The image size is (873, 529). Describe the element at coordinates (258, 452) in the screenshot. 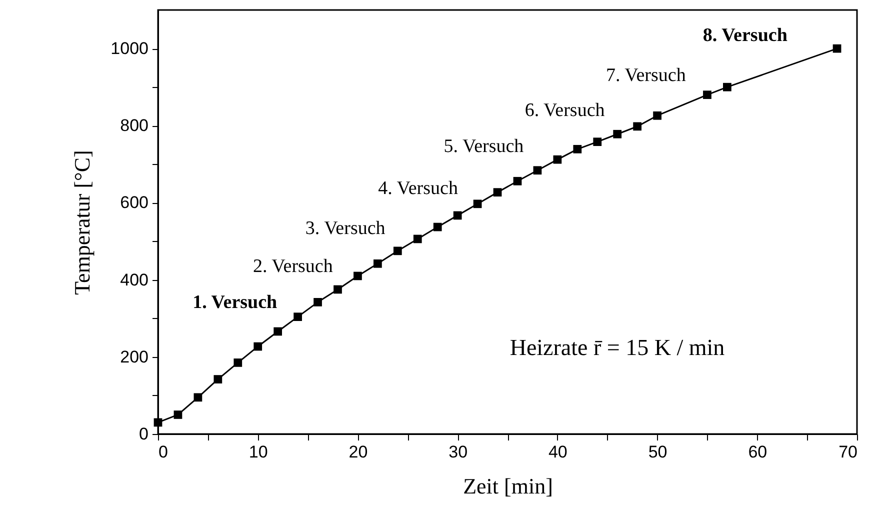

I see `x-tick-label: 10` at that location.